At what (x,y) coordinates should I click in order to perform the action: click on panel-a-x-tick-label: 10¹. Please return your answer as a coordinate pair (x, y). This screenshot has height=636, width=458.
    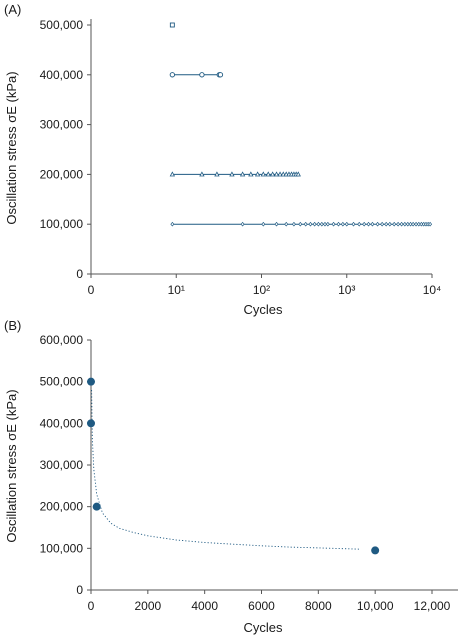
    Looking at the image, I should click on (176, 290).